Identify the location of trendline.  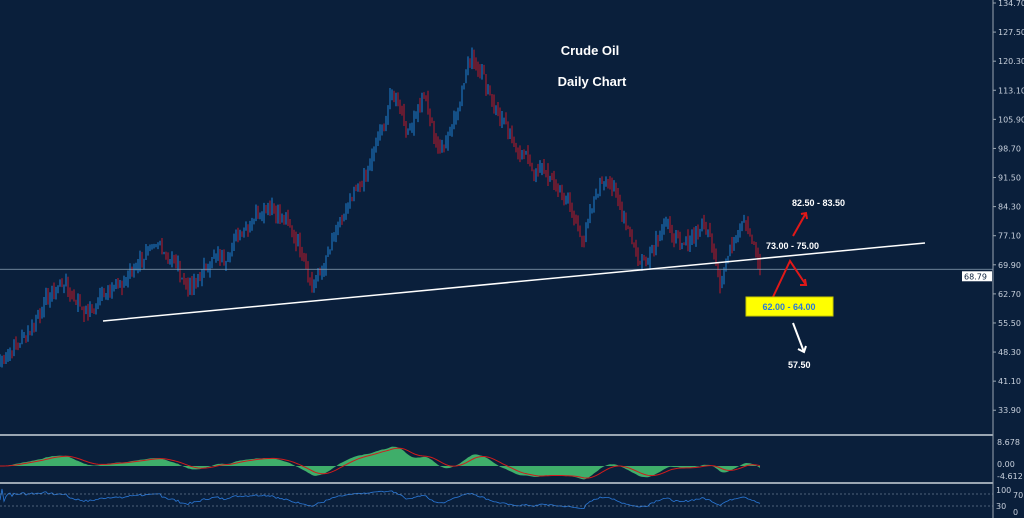
(514, 282).